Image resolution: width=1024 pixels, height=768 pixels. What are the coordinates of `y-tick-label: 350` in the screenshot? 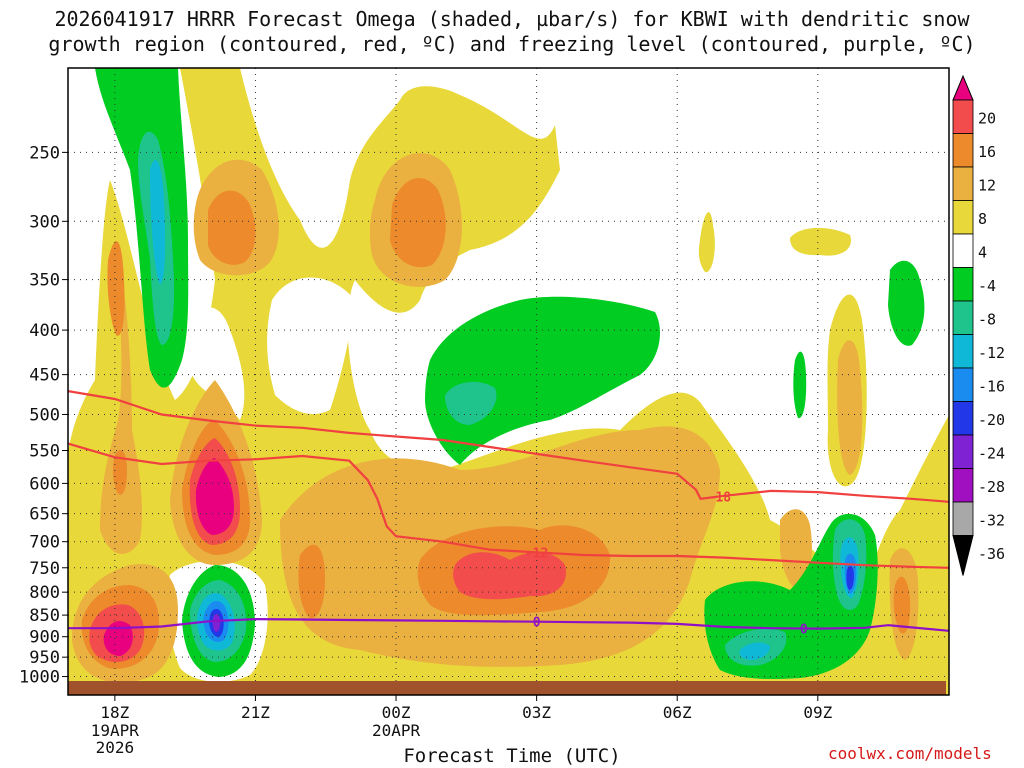 It's located at (44, 281).